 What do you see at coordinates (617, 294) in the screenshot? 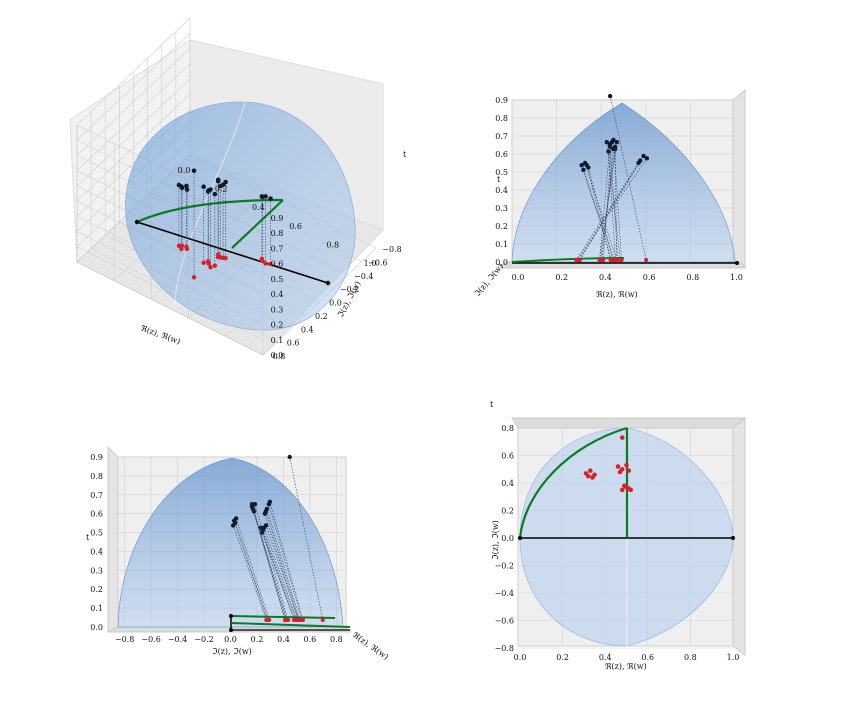
I see `front-xlabel: ℜ(z), ℜ(w)` at bounding box center [617, 294].